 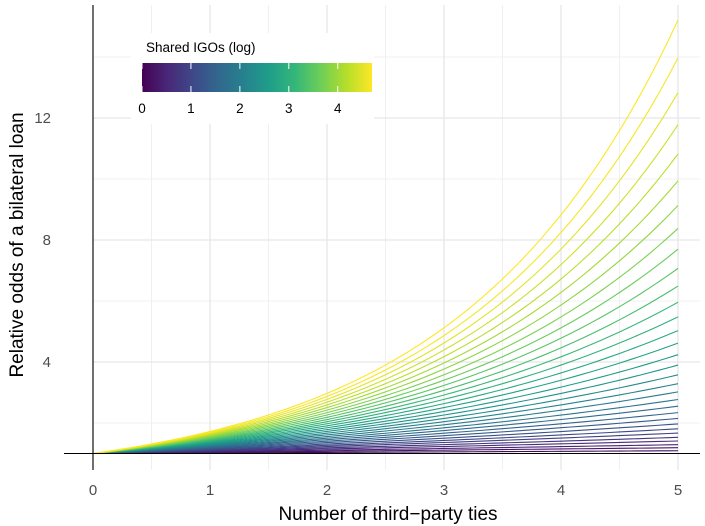 What do you see at coordinates (678, 490) in the screenshot?
I see `x-tick-label: 5` at bounding box center [678, 490].